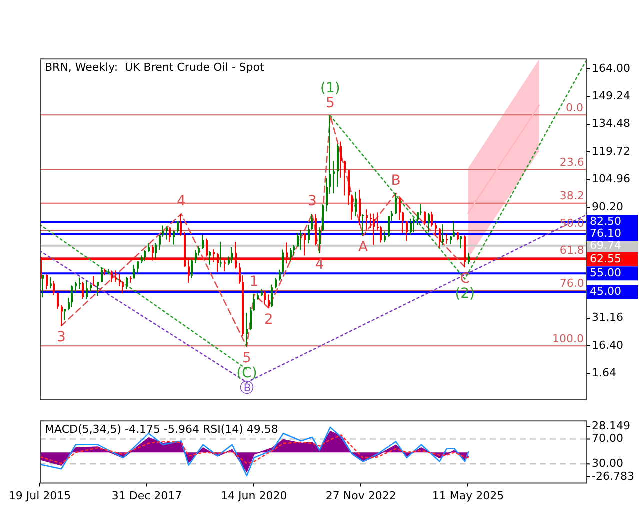  Describe the element at coordinates (572, 251) in the screenshot. I see `annotation: 61.8` at that location.